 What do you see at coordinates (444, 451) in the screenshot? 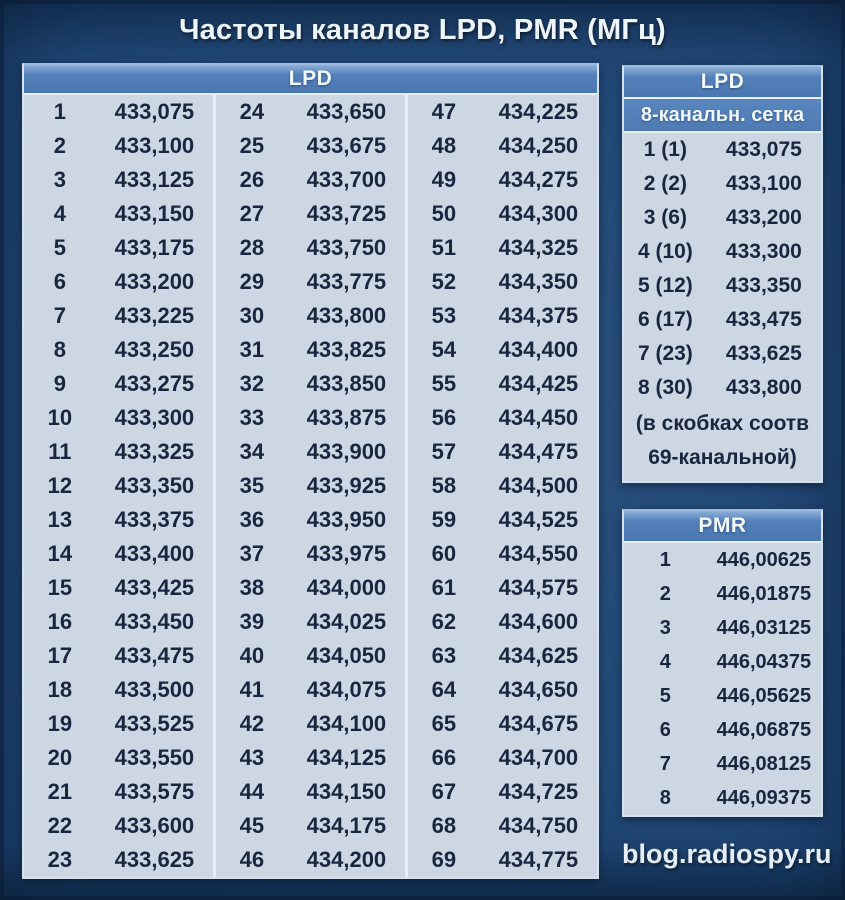
I see `channel-number: 57` at bounding box center [444, 451].